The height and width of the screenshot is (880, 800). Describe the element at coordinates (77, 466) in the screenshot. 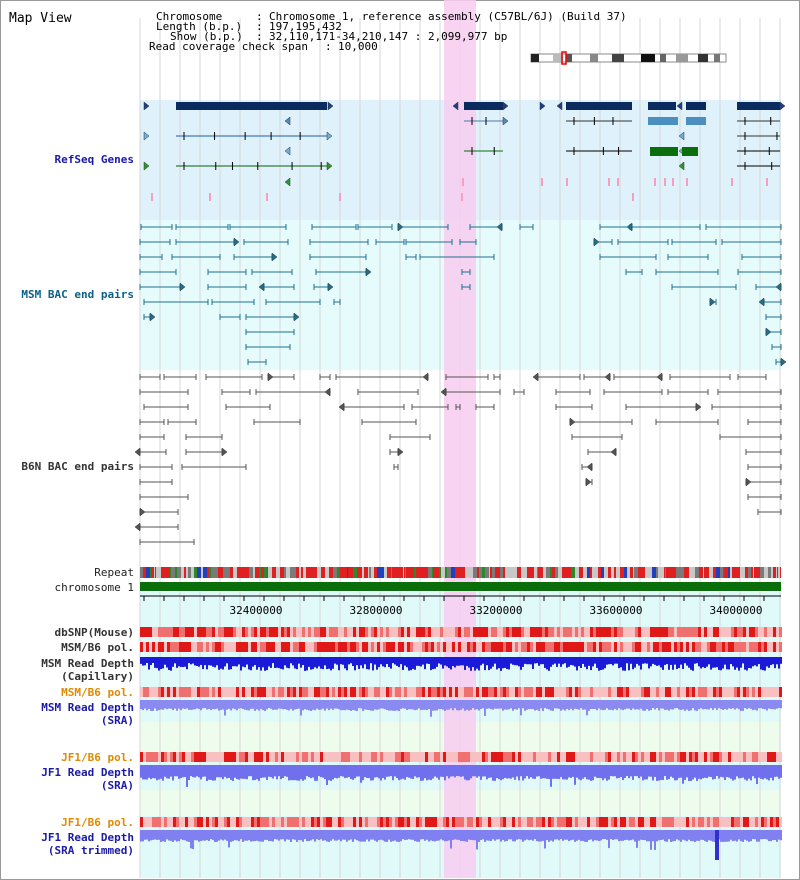

I see `track-label-b6n-bac: B6N BAC end pairs` at that location.